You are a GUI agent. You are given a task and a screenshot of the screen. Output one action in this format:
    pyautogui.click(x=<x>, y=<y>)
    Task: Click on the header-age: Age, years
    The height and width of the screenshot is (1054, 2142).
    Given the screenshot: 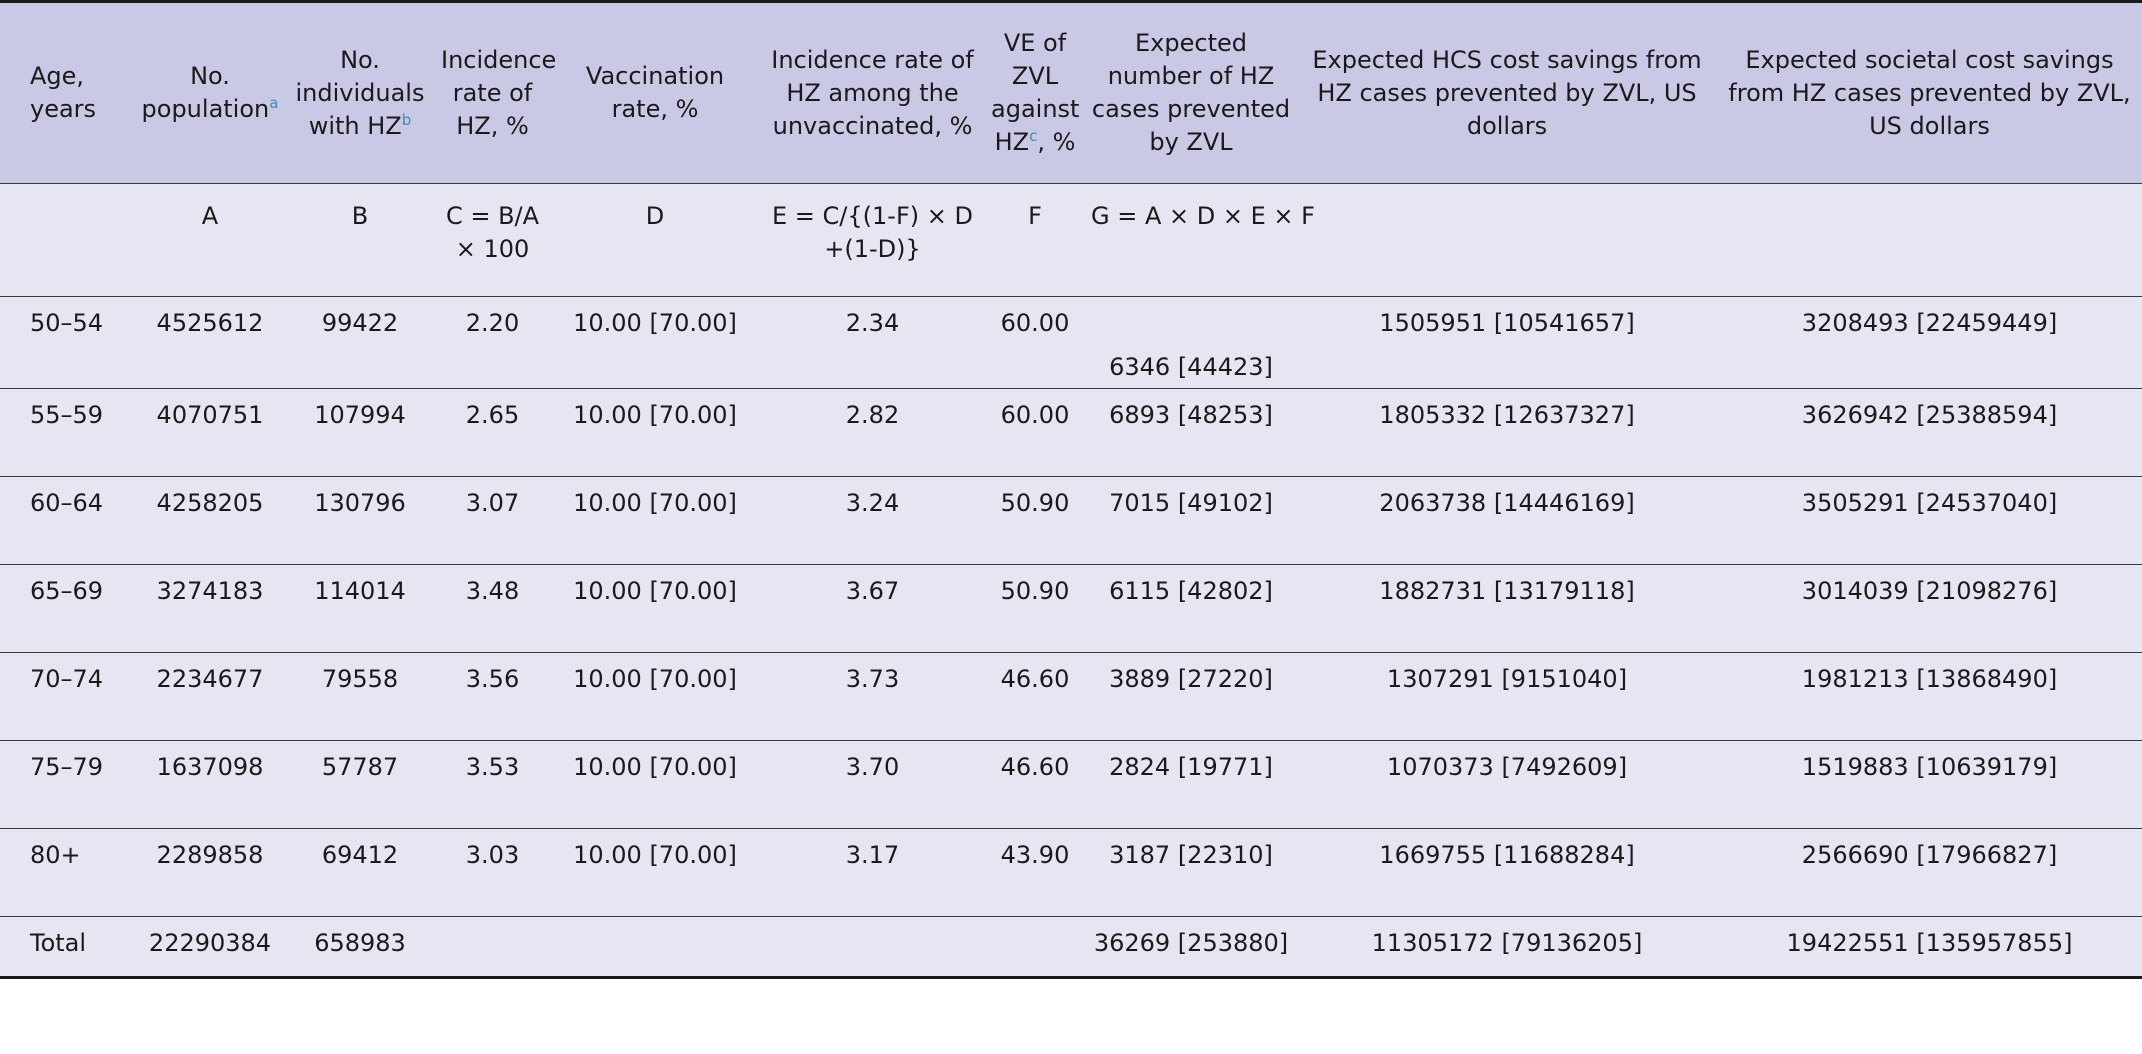 What is the action you would take?
    pyautogui.click(x=67, y=92)
    